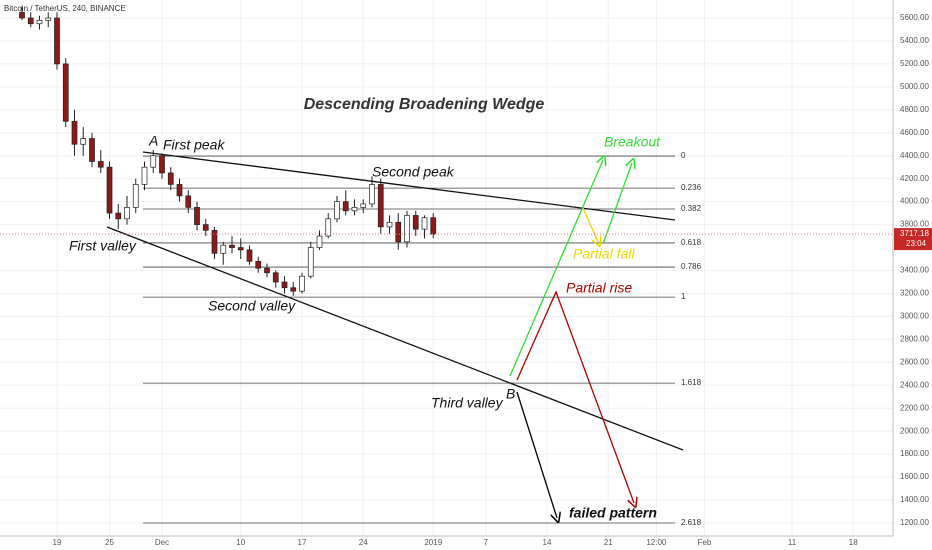 The height and width of the screenshot is (550, 932). Describe the element at coordinates (914, 293) in the screenshot. I see `y-tick-label: 3200.00` at that location.